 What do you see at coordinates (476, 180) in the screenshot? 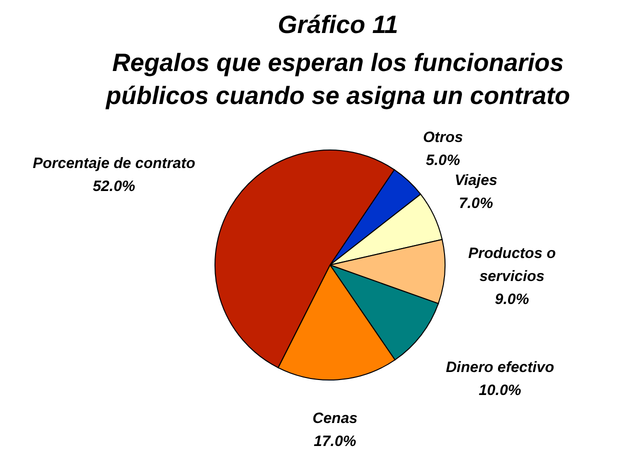
I see `slice-label: Viajes` at bounding box center [476, 180].